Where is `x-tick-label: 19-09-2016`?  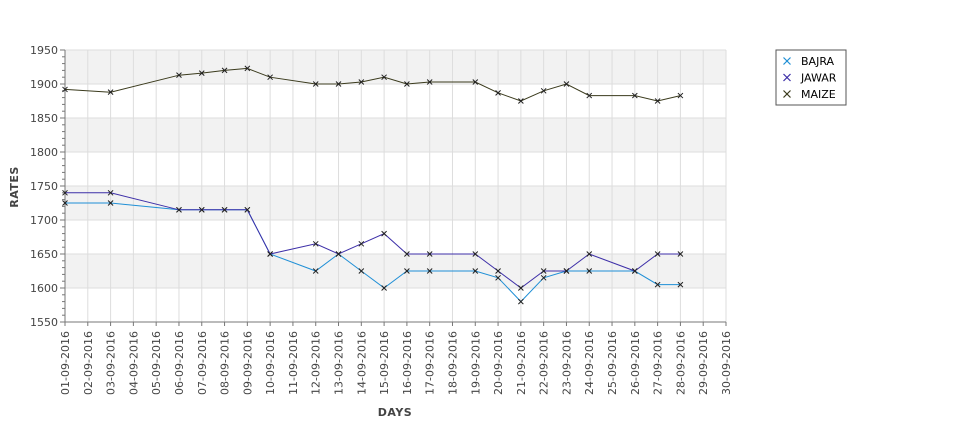 x-tick-label: 19-09-2016 is located at coordinates (475, 363).